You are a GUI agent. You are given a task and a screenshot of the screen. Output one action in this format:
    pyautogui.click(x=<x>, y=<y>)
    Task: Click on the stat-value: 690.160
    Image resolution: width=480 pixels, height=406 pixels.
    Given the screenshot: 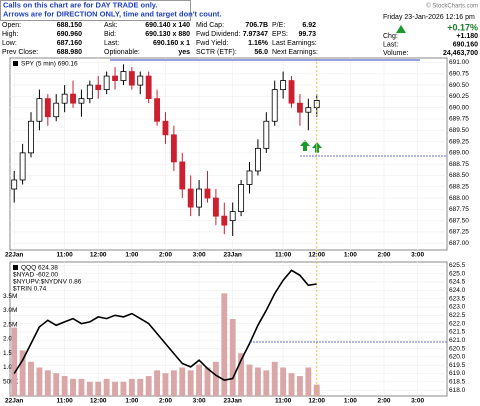 What is the action you would take?
    pyautogui.click(x=465, y=44)
    